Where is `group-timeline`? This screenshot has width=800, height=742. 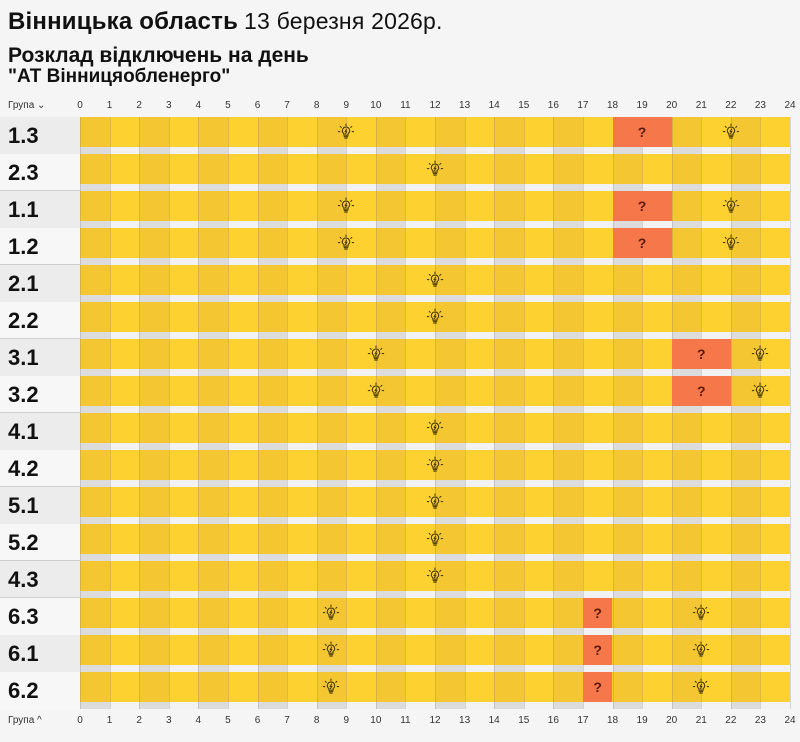
group-timeline is located at coordinates (435, 431).